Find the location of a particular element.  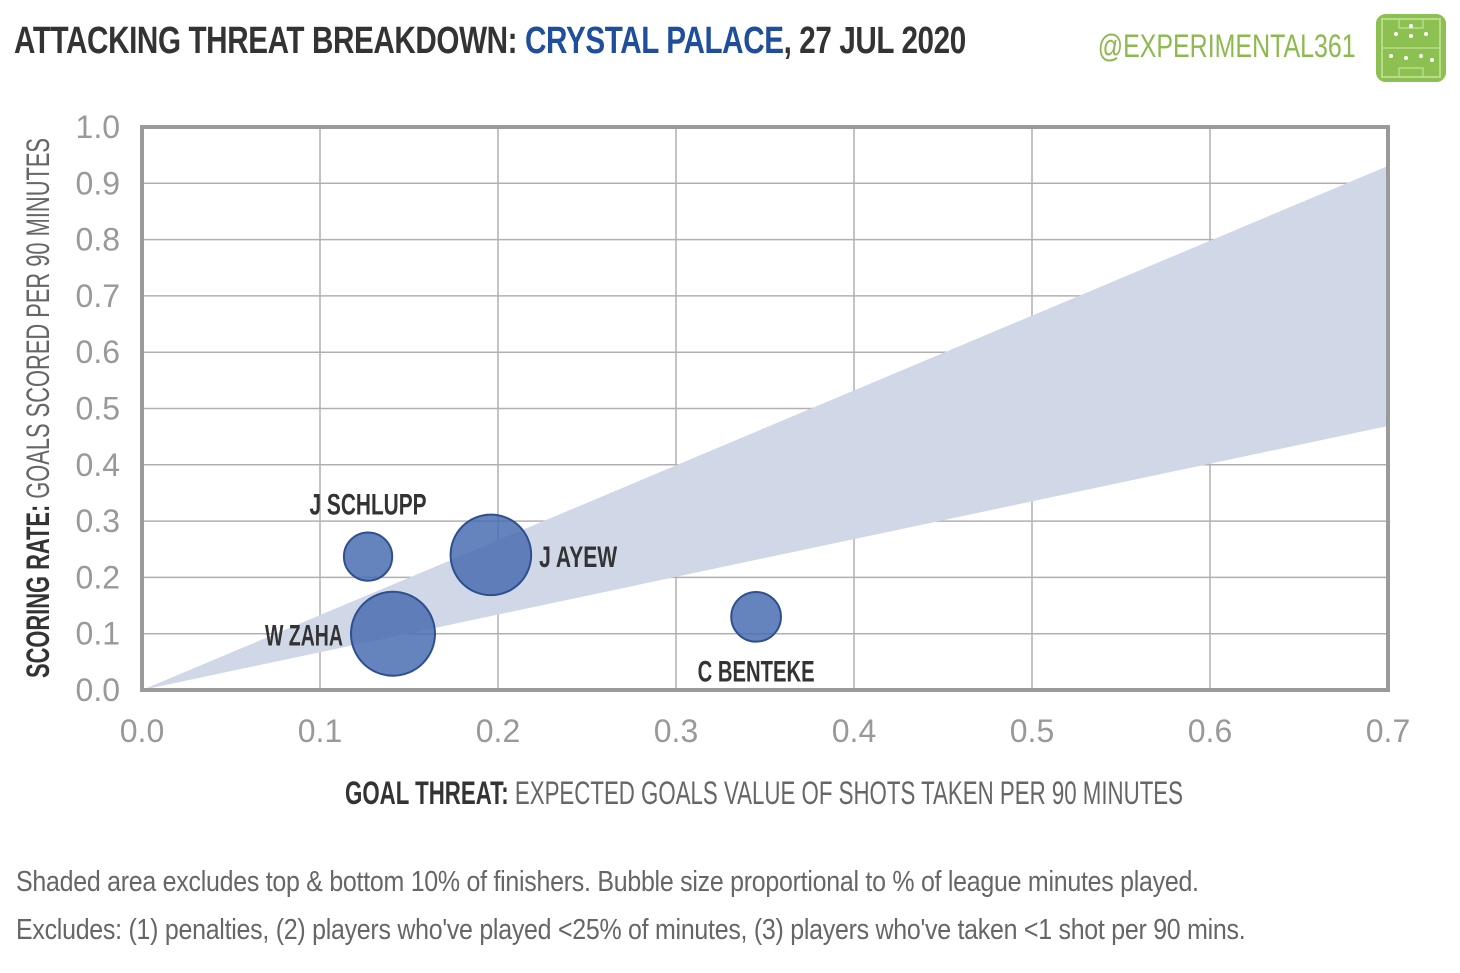

y-tick-label: 0.9 is located at coordinates (98, 183).